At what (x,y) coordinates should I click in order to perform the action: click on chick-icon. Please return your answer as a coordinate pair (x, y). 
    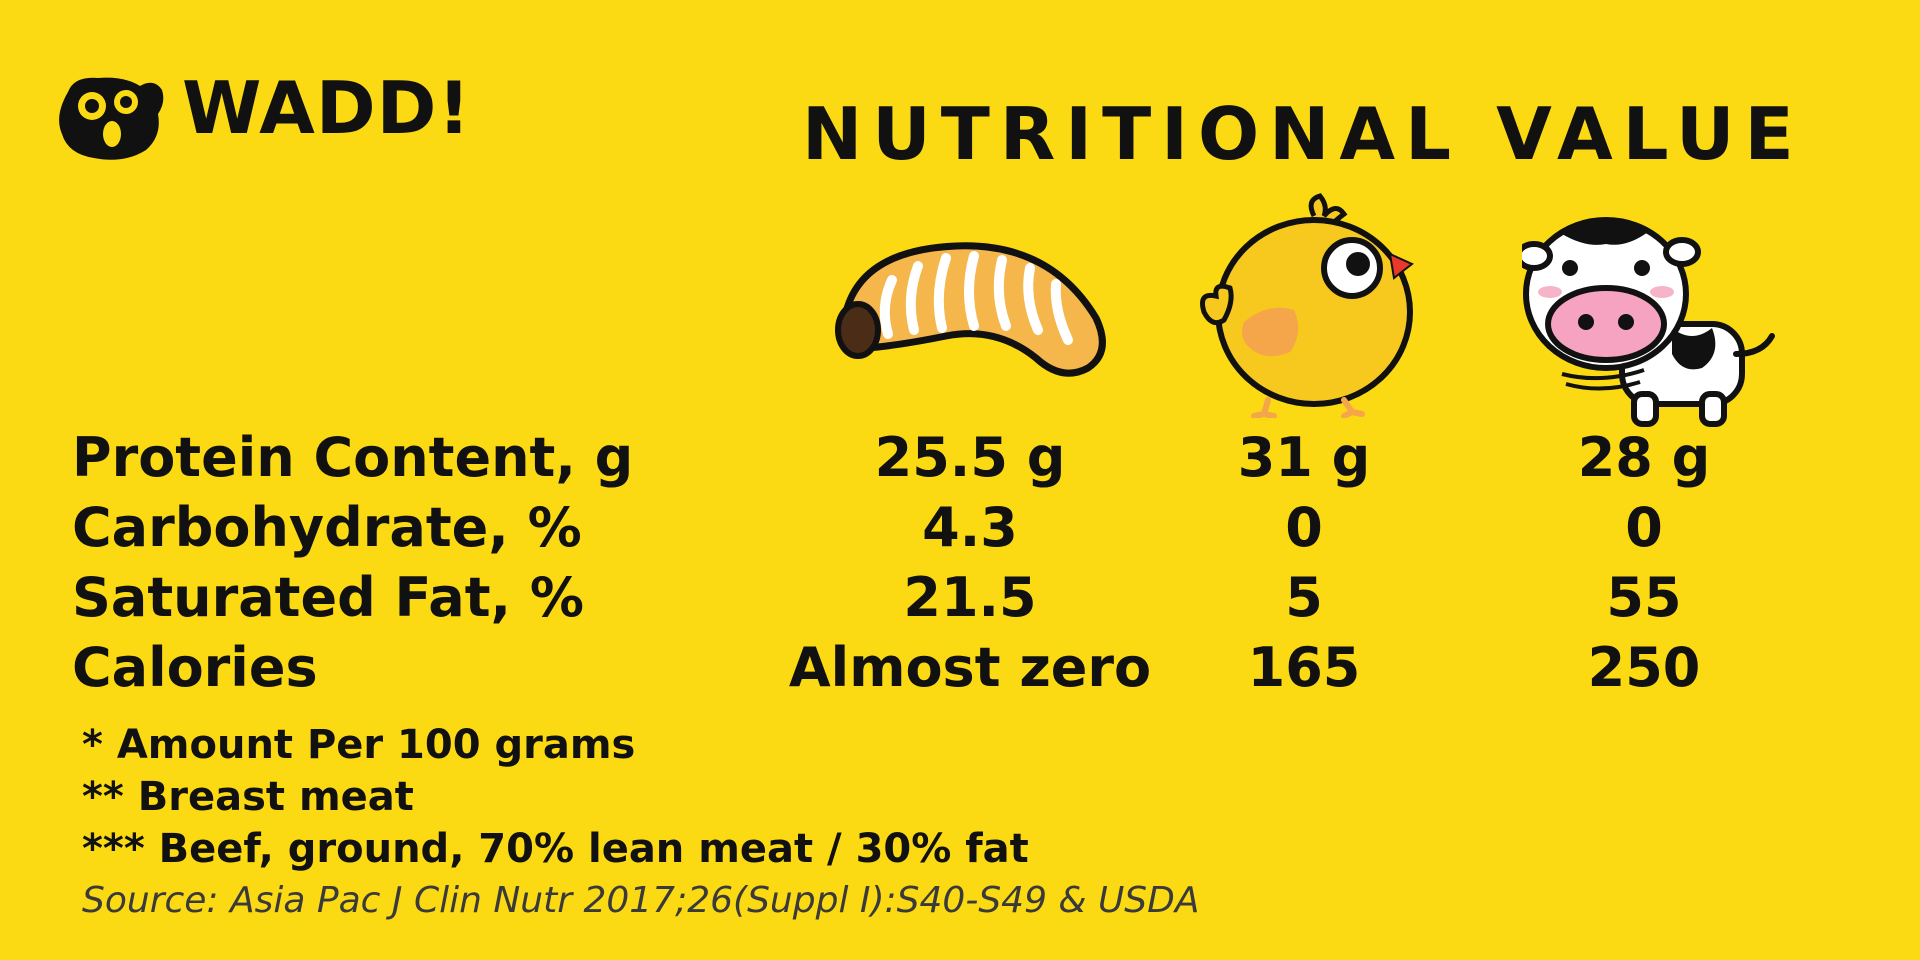
    Looking at the image, I should click on (1307, 305).